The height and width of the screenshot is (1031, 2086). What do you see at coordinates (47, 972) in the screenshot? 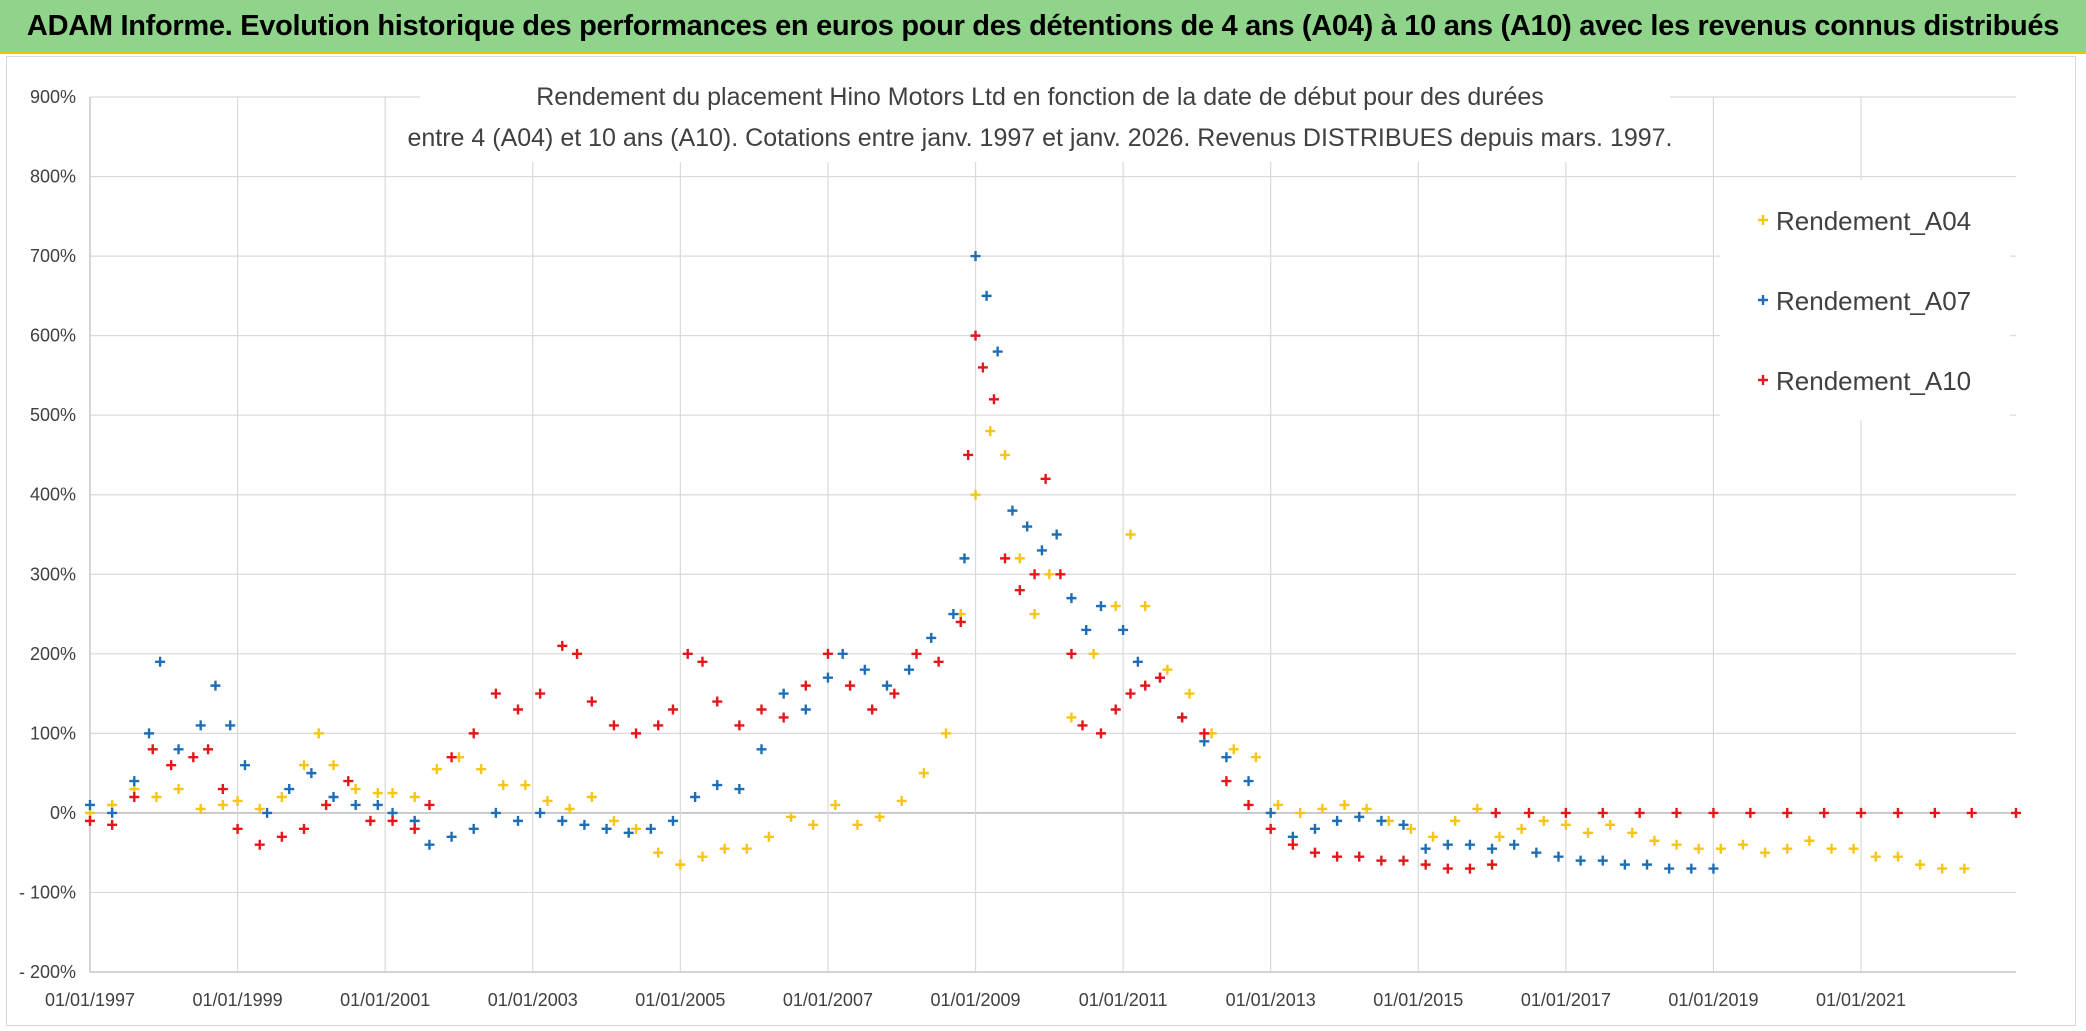
I see `y-tick-label: - 200%` at bounding box center [47, 972].